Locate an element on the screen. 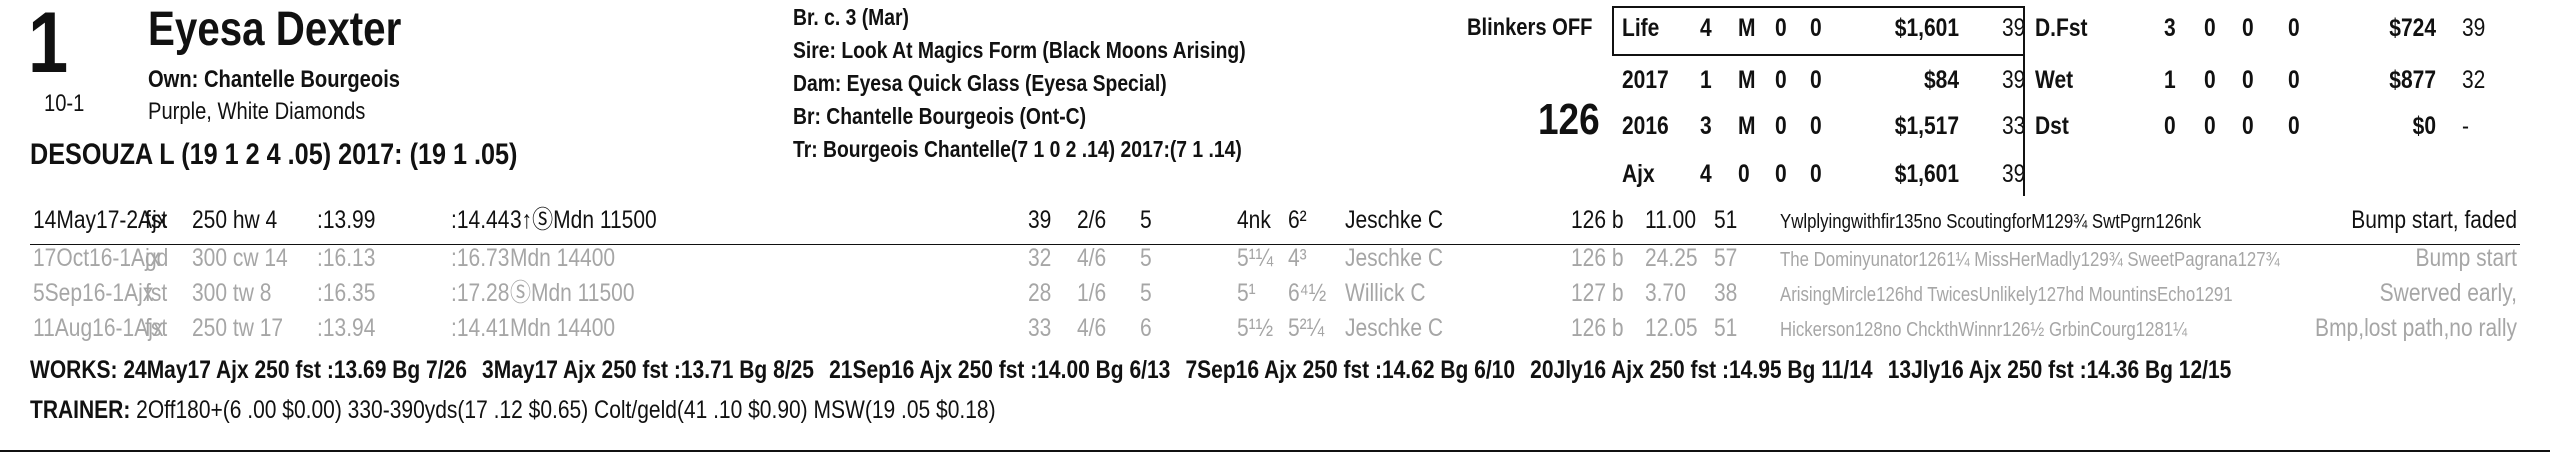 This screenshot has width=2550, height=454. pp-cell: gd is located at coordinates (157, 258).